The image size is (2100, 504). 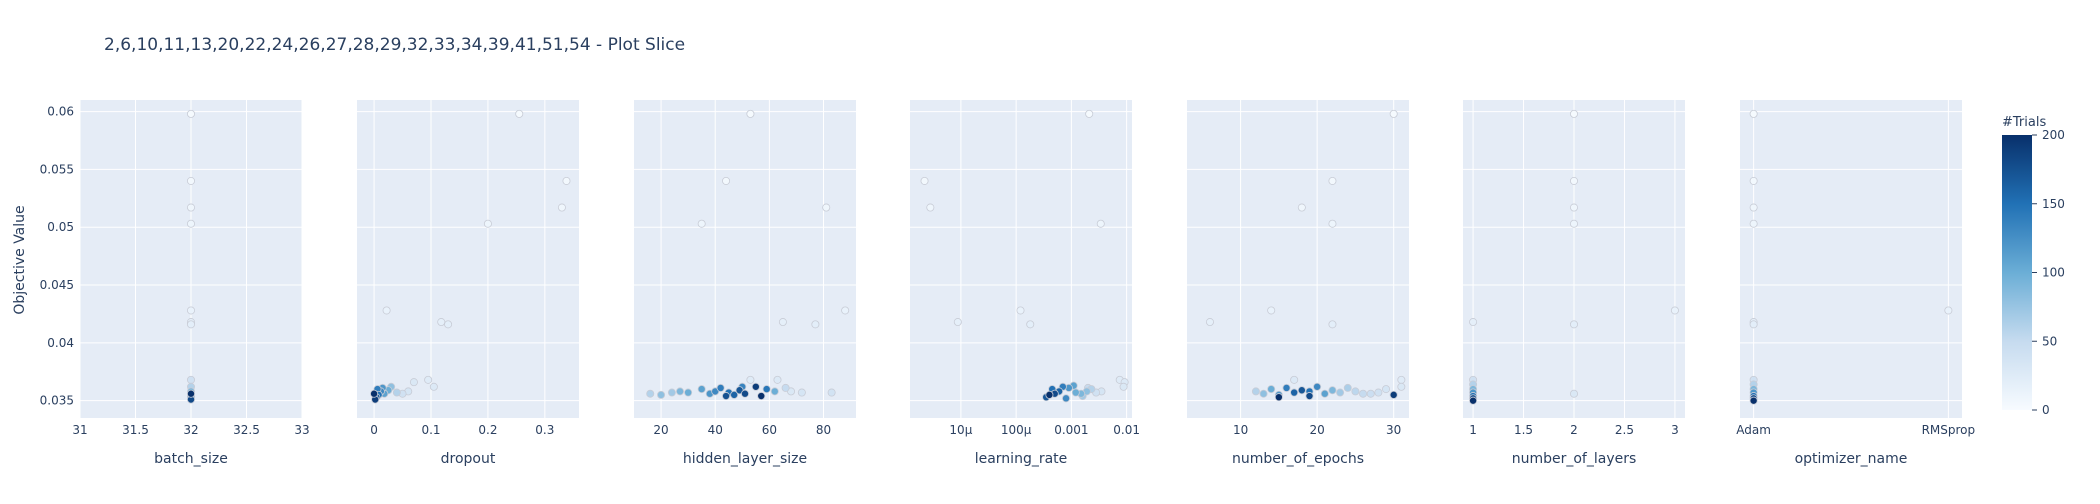 I want to click on x-tick-label: 1, so click(x=1473, y=430).